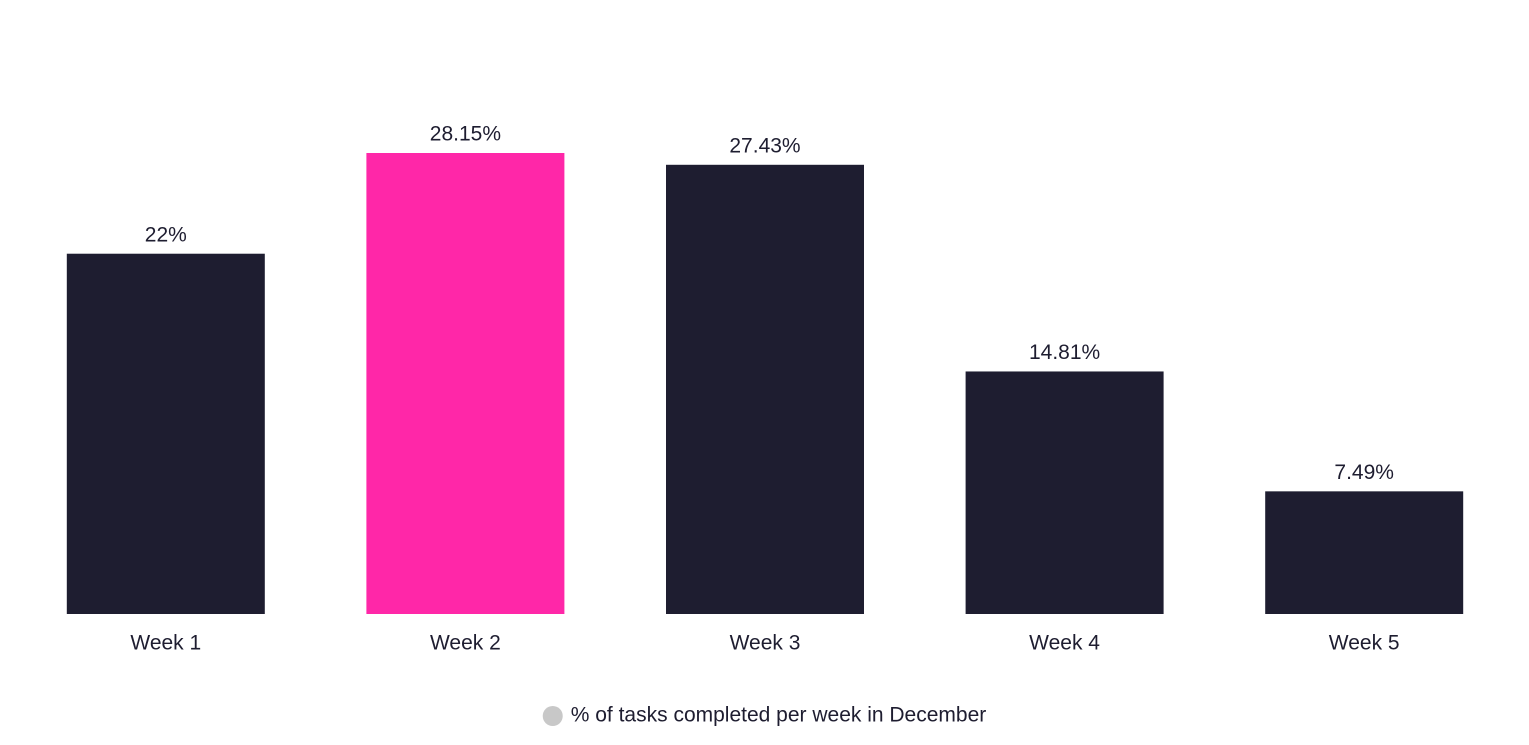 The width and height of the screenshot is (1529, 745). What do you see at coordinates (1364, 643) in the screenshot?
I see `x-tick-label: Week 5` at bounding box center [1364, 643].